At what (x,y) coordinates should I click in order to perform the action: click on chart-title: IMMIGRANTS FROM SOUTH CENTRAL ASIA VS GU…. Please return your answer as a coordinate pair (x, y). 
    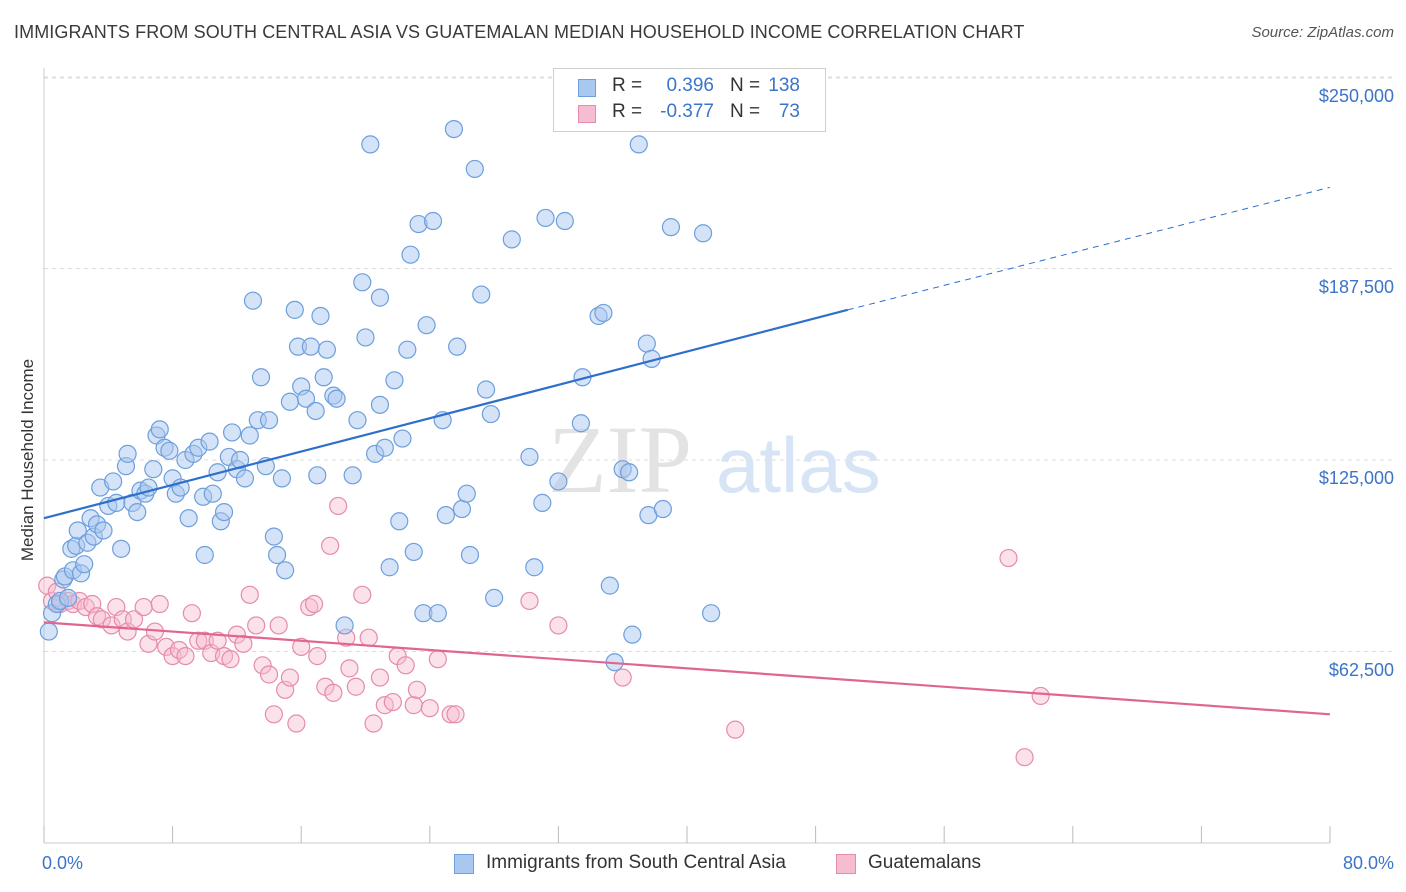
    Looking at the image, I should click on (519, 32).